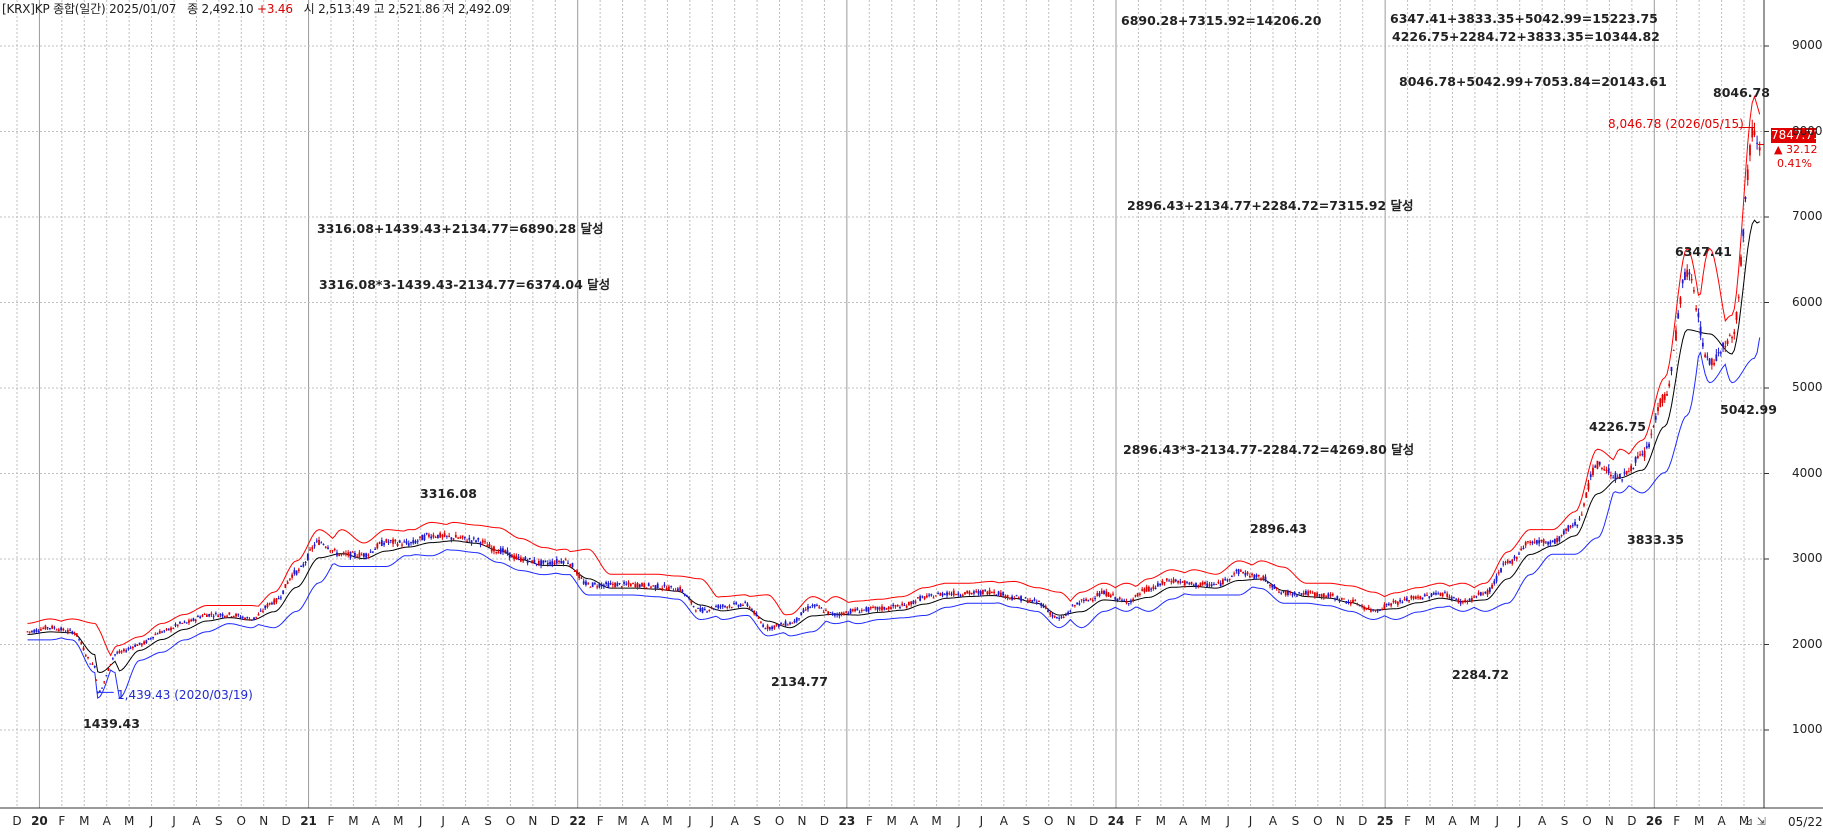  What do you see at coordinates (1741, 92) in the screenshot?
I see `annotation-peak-2026: 8046.78` at bounding box center [1741, 92].